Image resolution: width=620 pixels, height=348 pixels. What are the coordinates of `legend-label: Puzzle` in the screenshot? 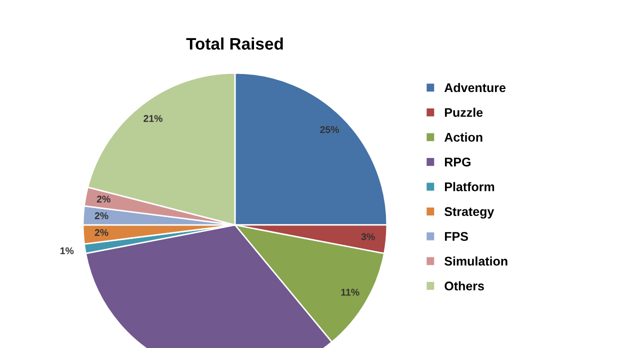 It's located at (463, 112).